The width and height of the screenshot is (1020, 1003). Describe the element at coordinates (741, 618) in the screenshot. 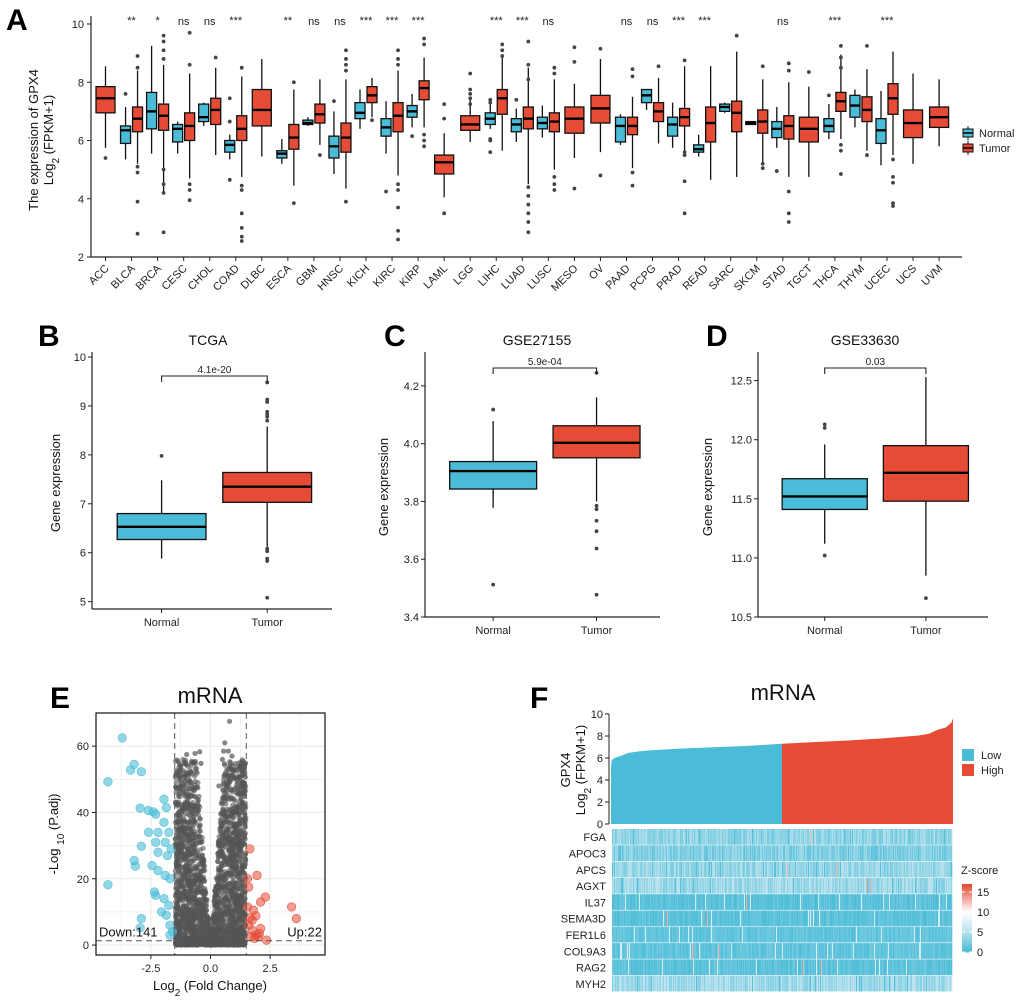

I see `y-tick-label: 10.5` at that location.